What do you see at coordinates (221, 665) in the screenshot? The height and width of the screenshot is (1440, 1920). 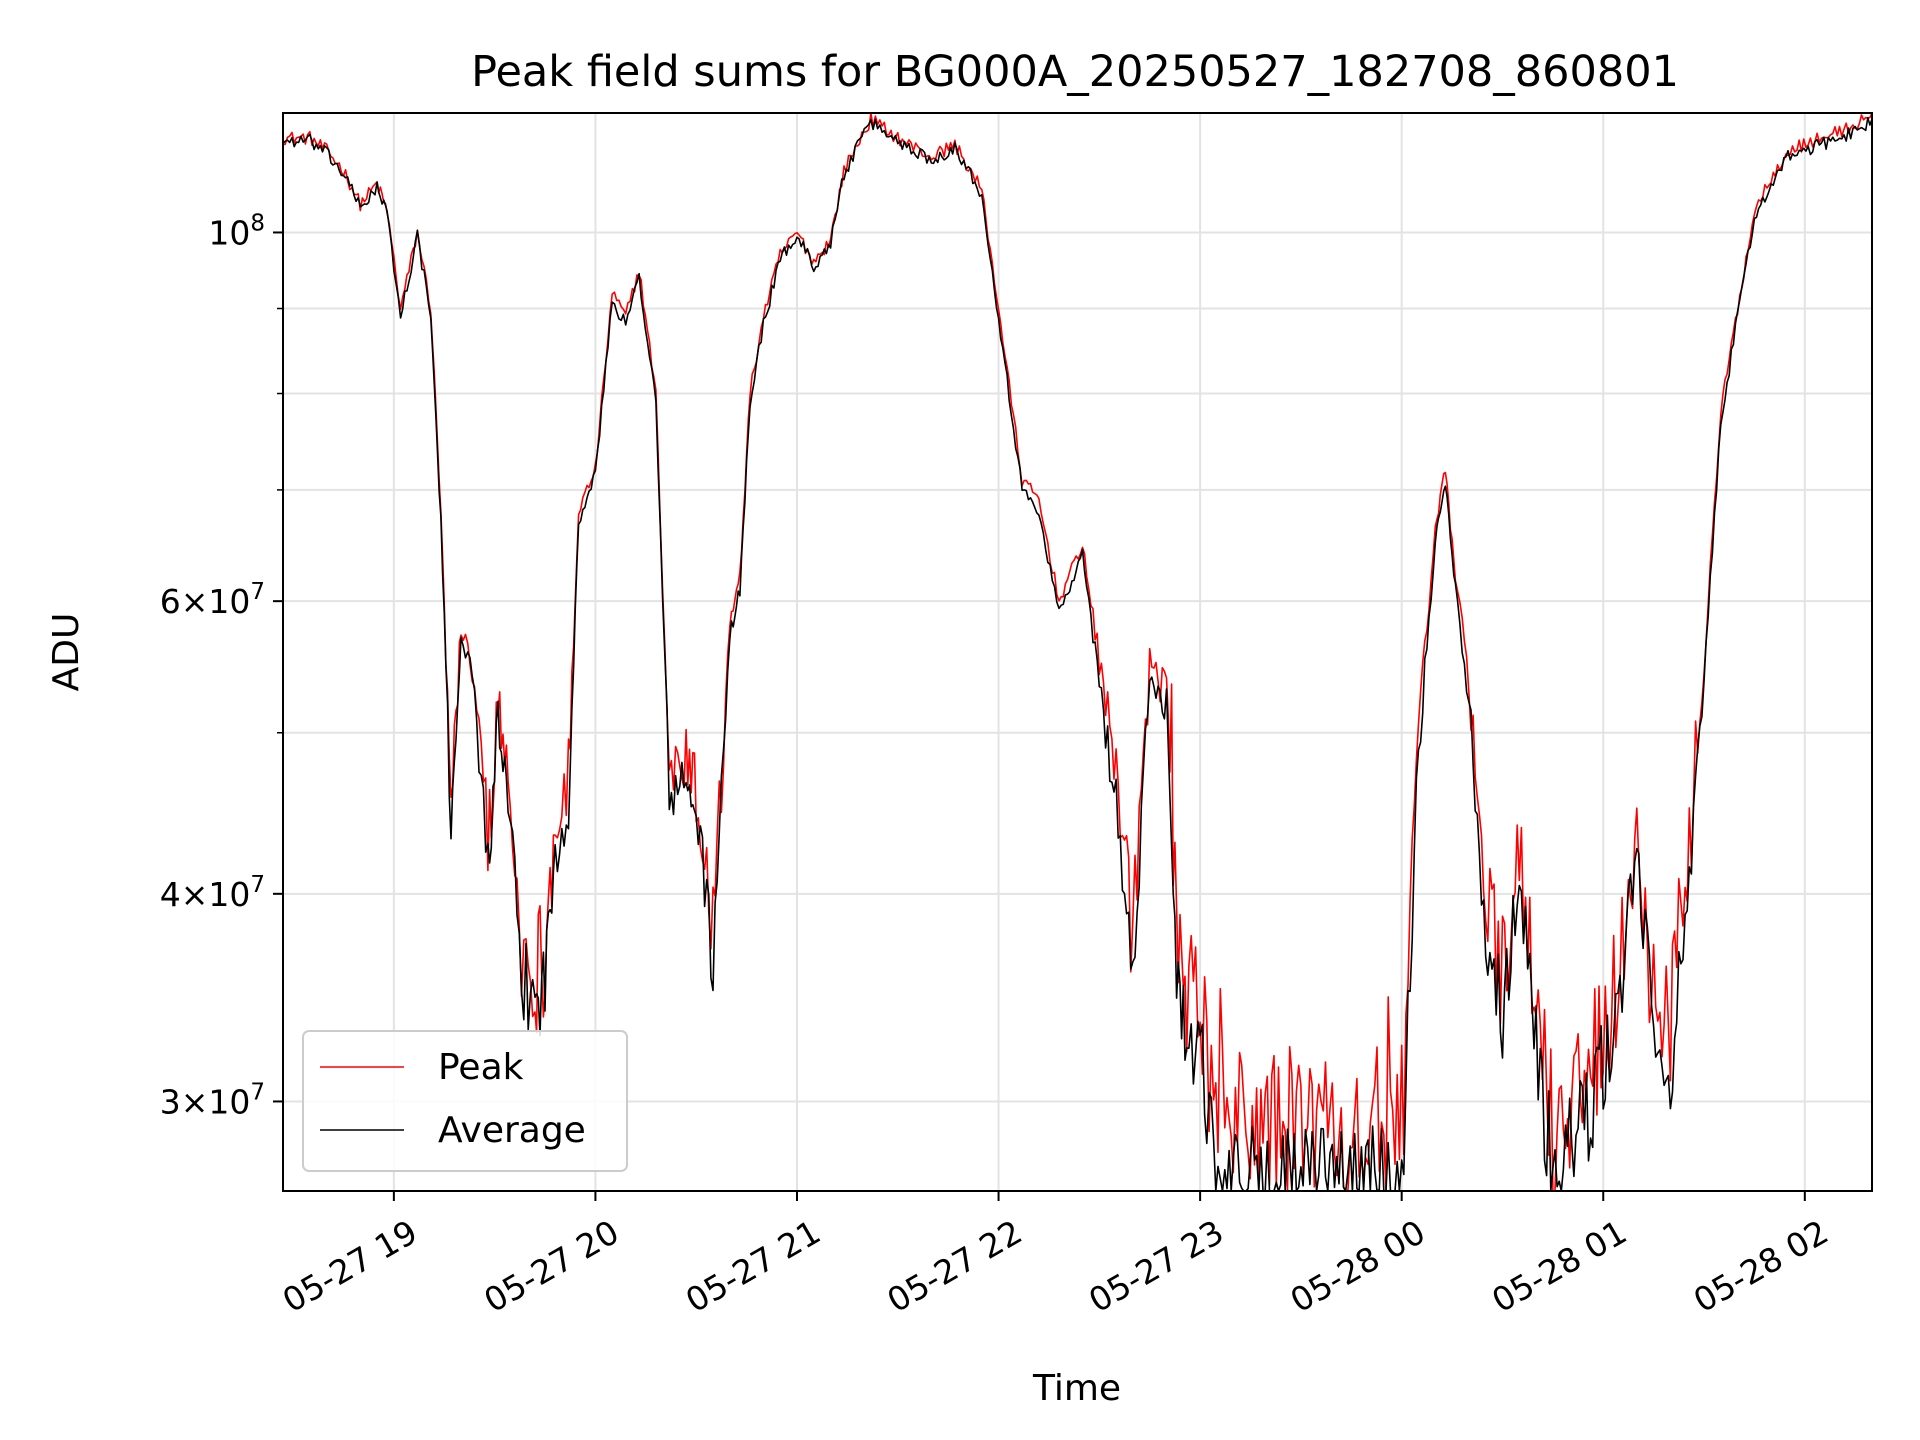 I see `y-axis: 108 6×107 4×107 3×107` at bounding box center [221, 665].